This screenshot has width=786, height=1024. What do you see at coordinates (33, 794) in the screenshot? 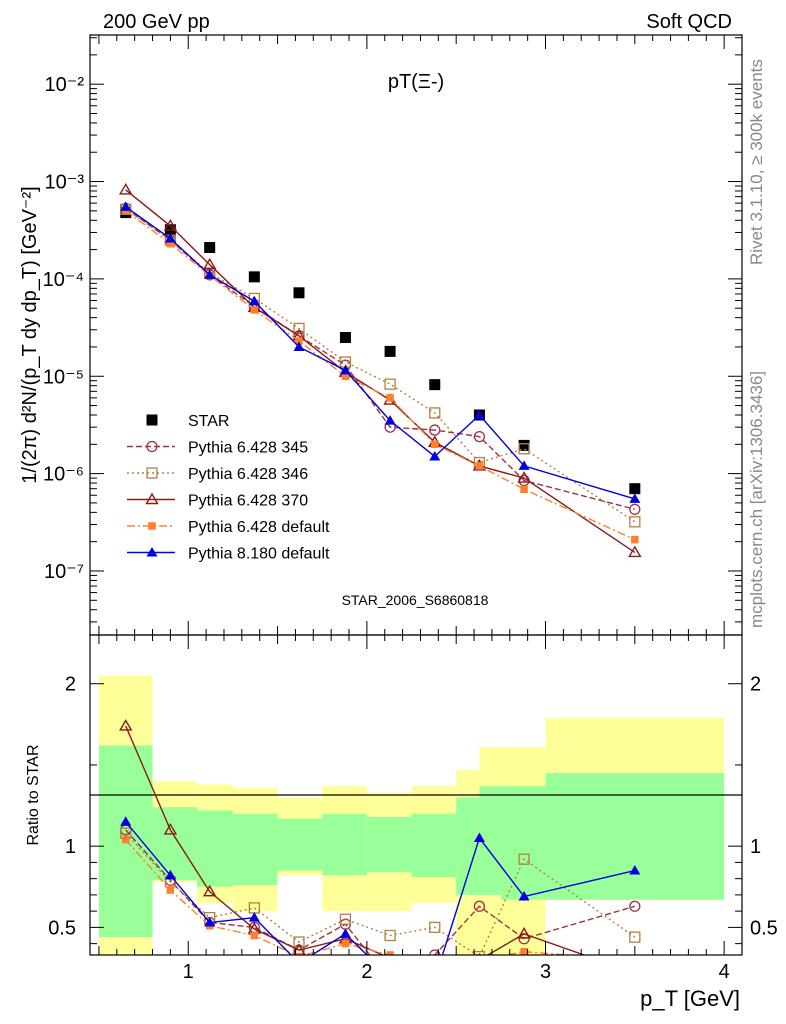
I see `ratio-y-label: Ratio to STAR` at bounding box center [33, 794].